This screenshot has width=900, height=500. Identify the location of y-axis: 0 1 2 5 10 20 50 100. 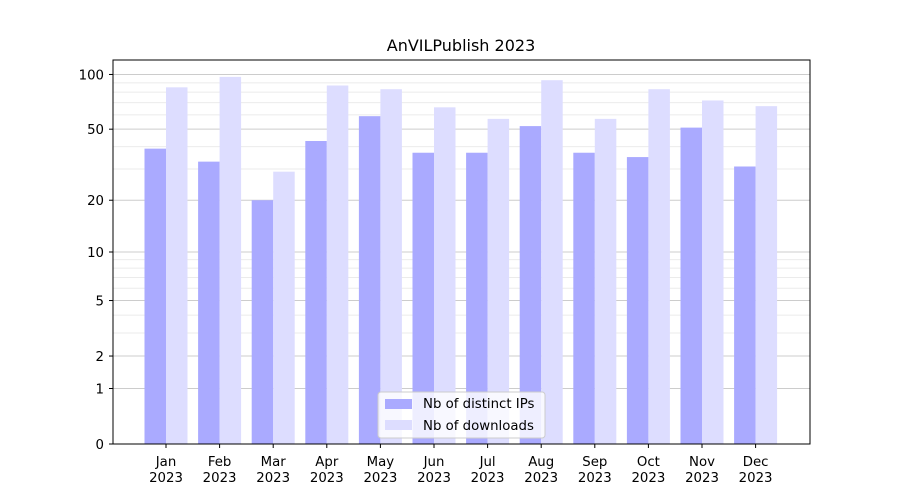
(96, 260).